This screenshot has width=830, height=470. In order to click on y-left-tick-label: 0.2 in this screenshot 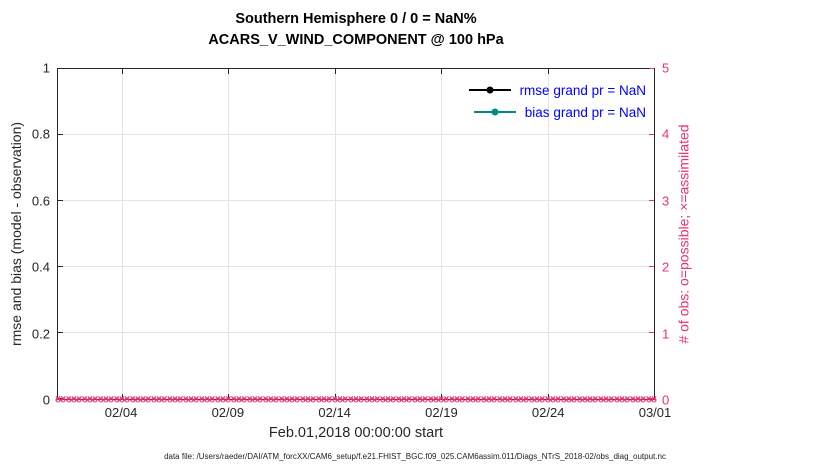, I will do `click(40, 334)`.